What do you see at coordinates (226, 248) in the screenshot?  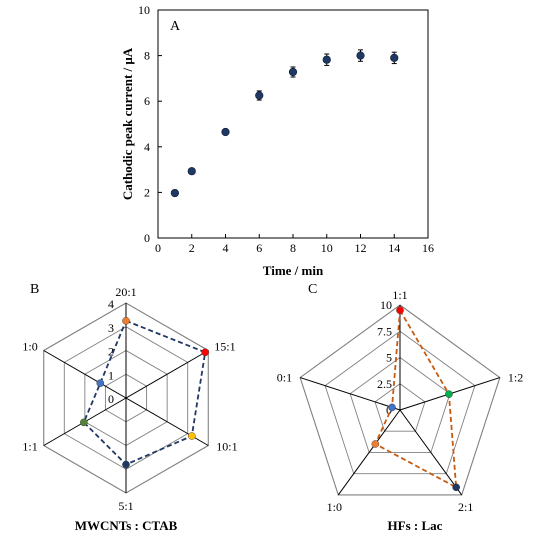 I see `x-tick-label: 4` at bounding box center [226, 248].